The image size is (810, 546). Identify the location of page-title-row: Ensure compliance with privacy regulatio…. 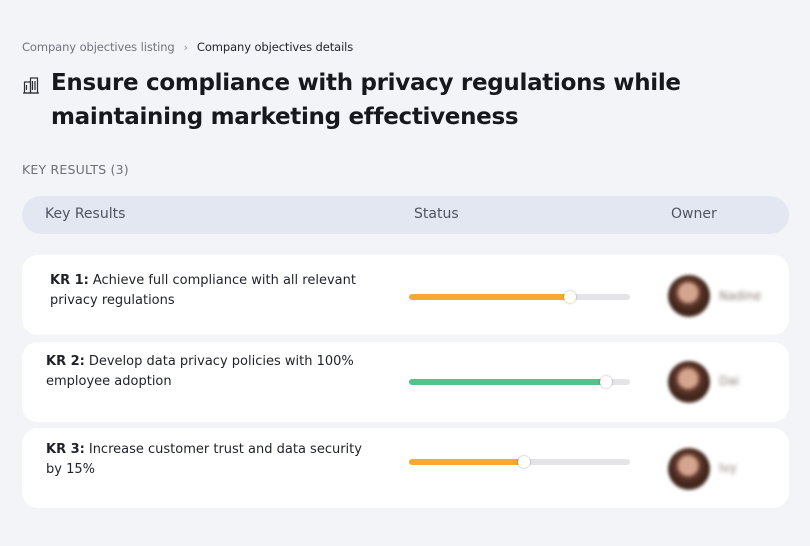
(407, 100).